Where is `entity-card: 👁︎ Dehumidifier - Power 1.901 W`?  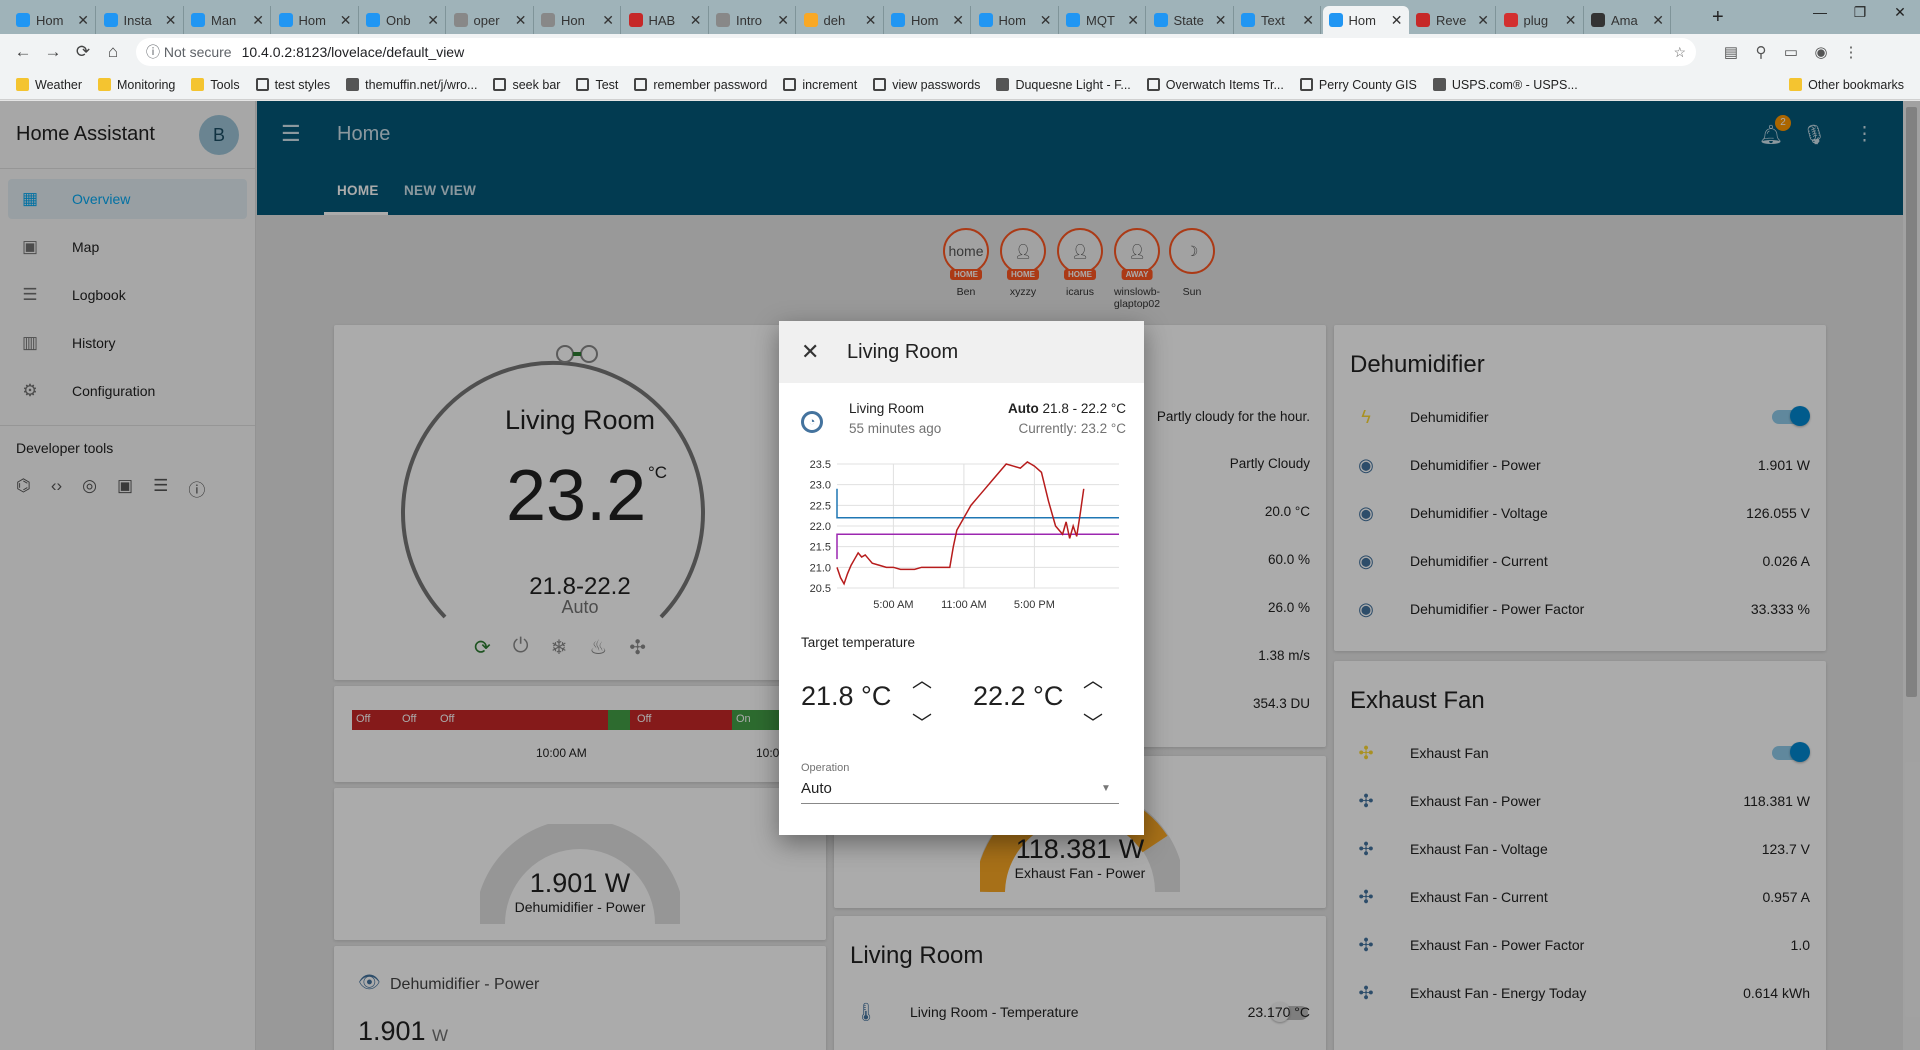
entity-card: 👁︎ Dehumidifier - Power 1.901 W is located at coordinates (580, 998).